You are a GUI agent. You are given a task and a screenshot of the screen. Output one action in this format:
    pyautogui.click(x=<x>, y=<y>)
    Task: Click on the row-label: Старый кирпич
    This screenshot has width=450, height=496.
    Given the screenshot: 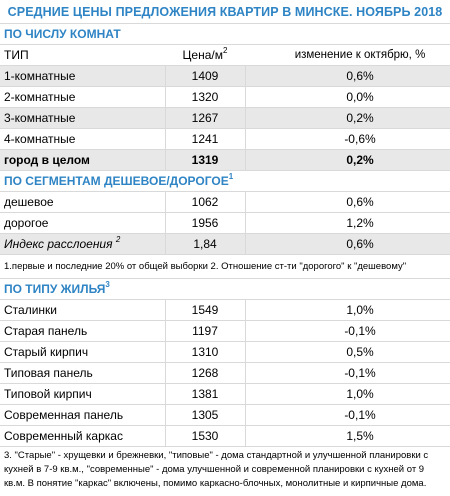 What is the action you would take?
    pyautogui.click(x=46, y=352)
    